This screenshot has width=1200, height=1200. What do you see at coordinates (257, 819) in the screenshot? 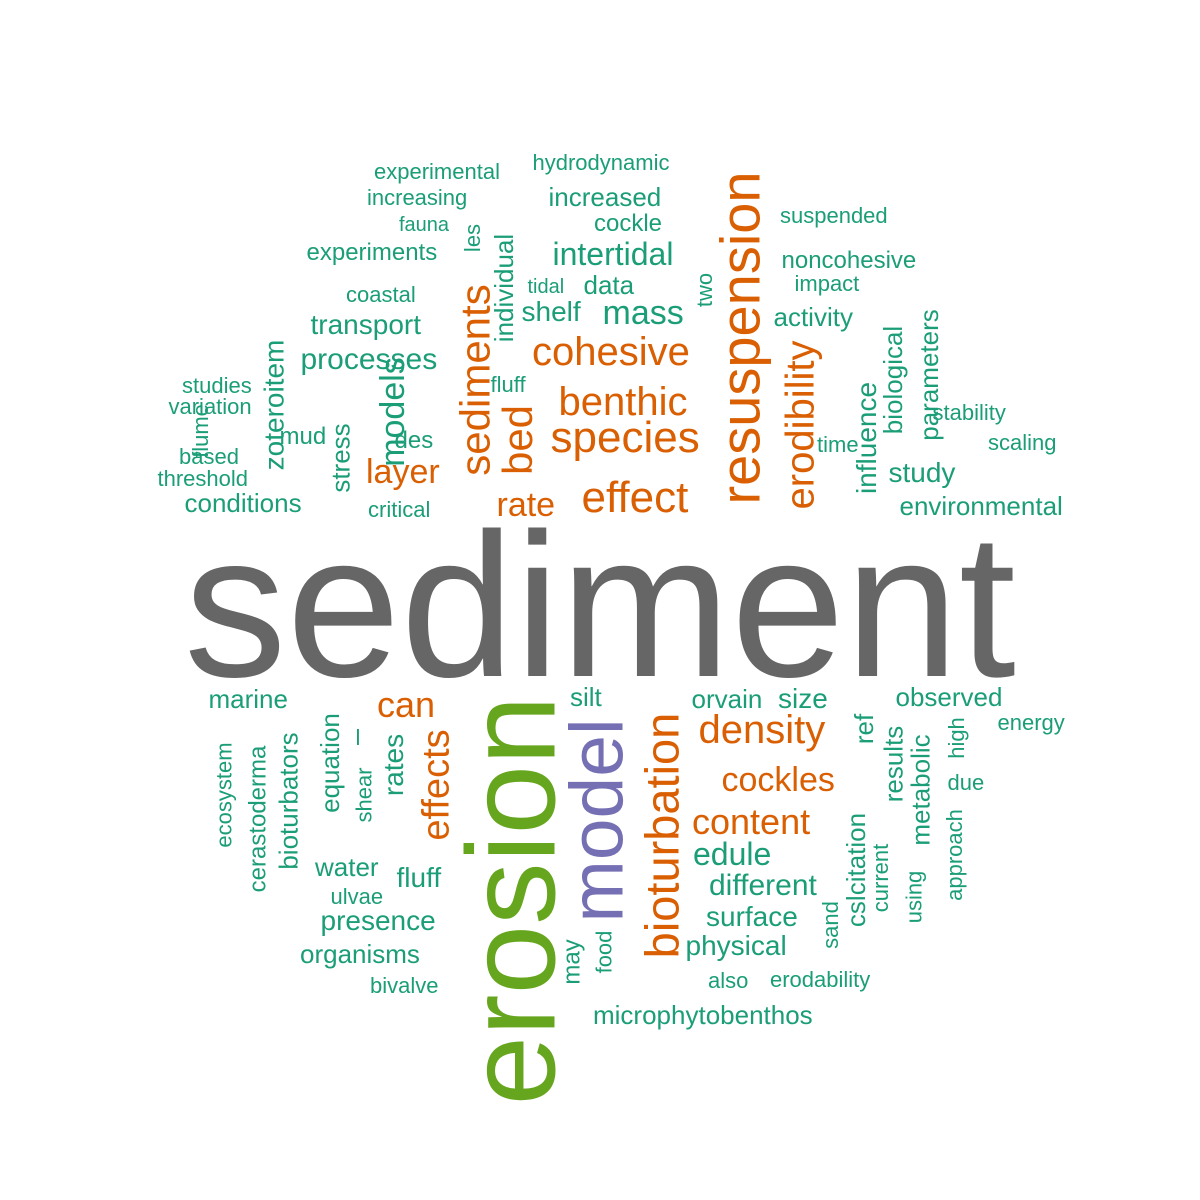
I see `word-cerastoderma: cerastoderma` at bounding box center [257, 819].